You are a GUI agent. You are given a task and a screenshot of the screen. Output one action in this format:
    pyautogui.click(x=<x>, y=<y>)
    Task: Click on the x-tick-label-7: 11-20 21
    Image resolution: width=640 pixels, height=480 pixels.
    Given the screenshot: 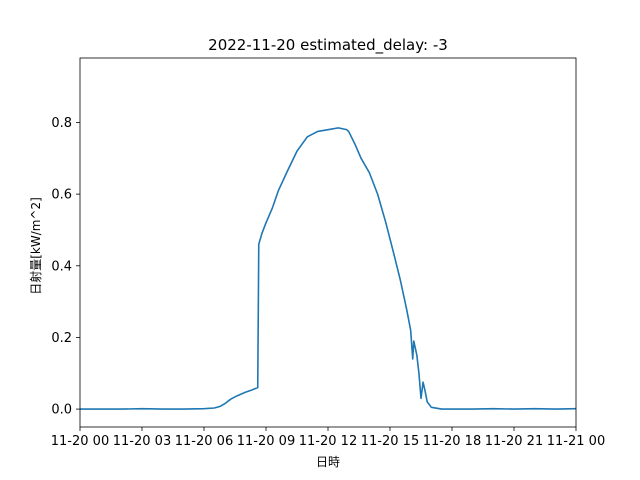 What is the action you would take?
    pyautogui.click(x=514, y=441)
    